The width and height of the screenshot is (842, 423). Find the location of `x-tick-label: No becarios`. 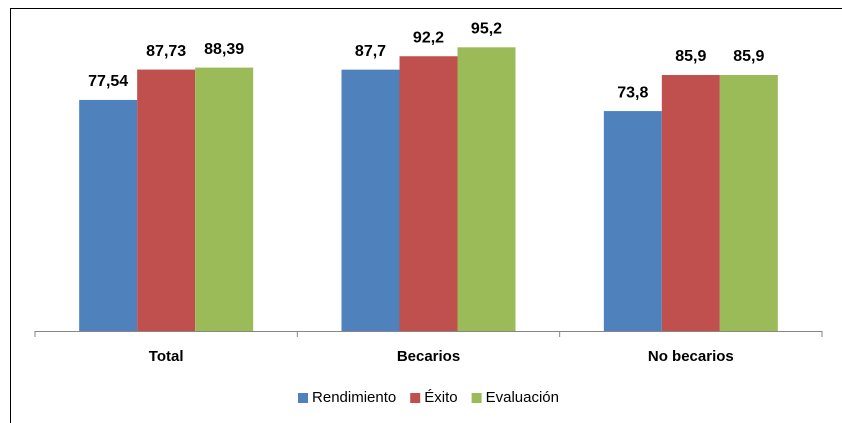

x-tick-label: No becarios is located at coordinates (691, 356).